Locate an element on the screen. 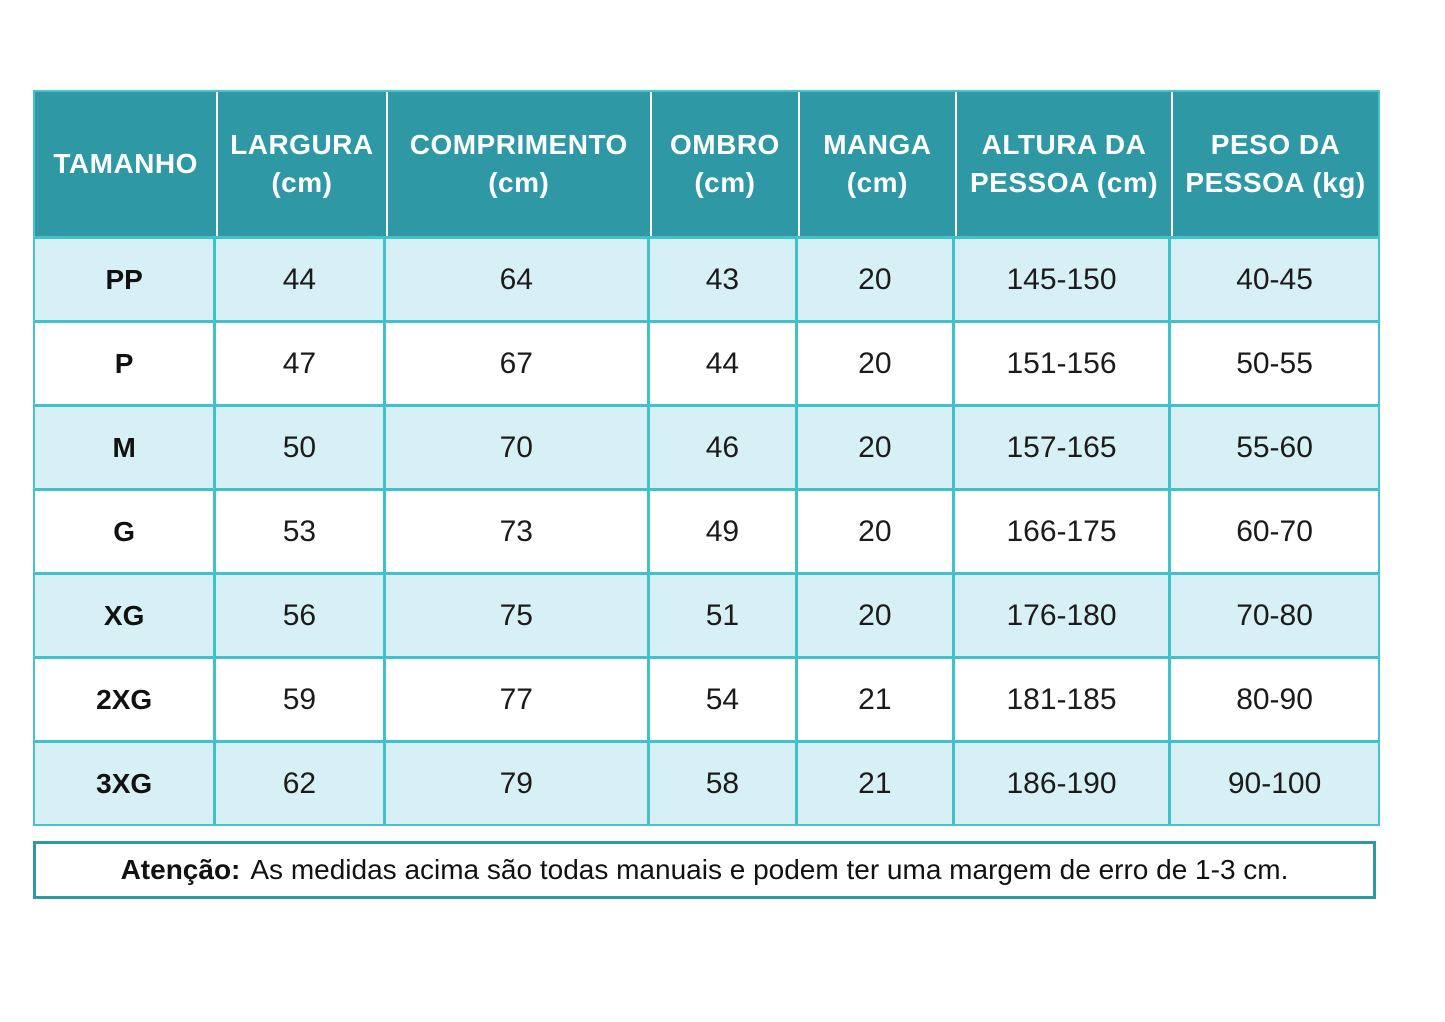  largura-value: 50 is located at coordinates (301, 449).